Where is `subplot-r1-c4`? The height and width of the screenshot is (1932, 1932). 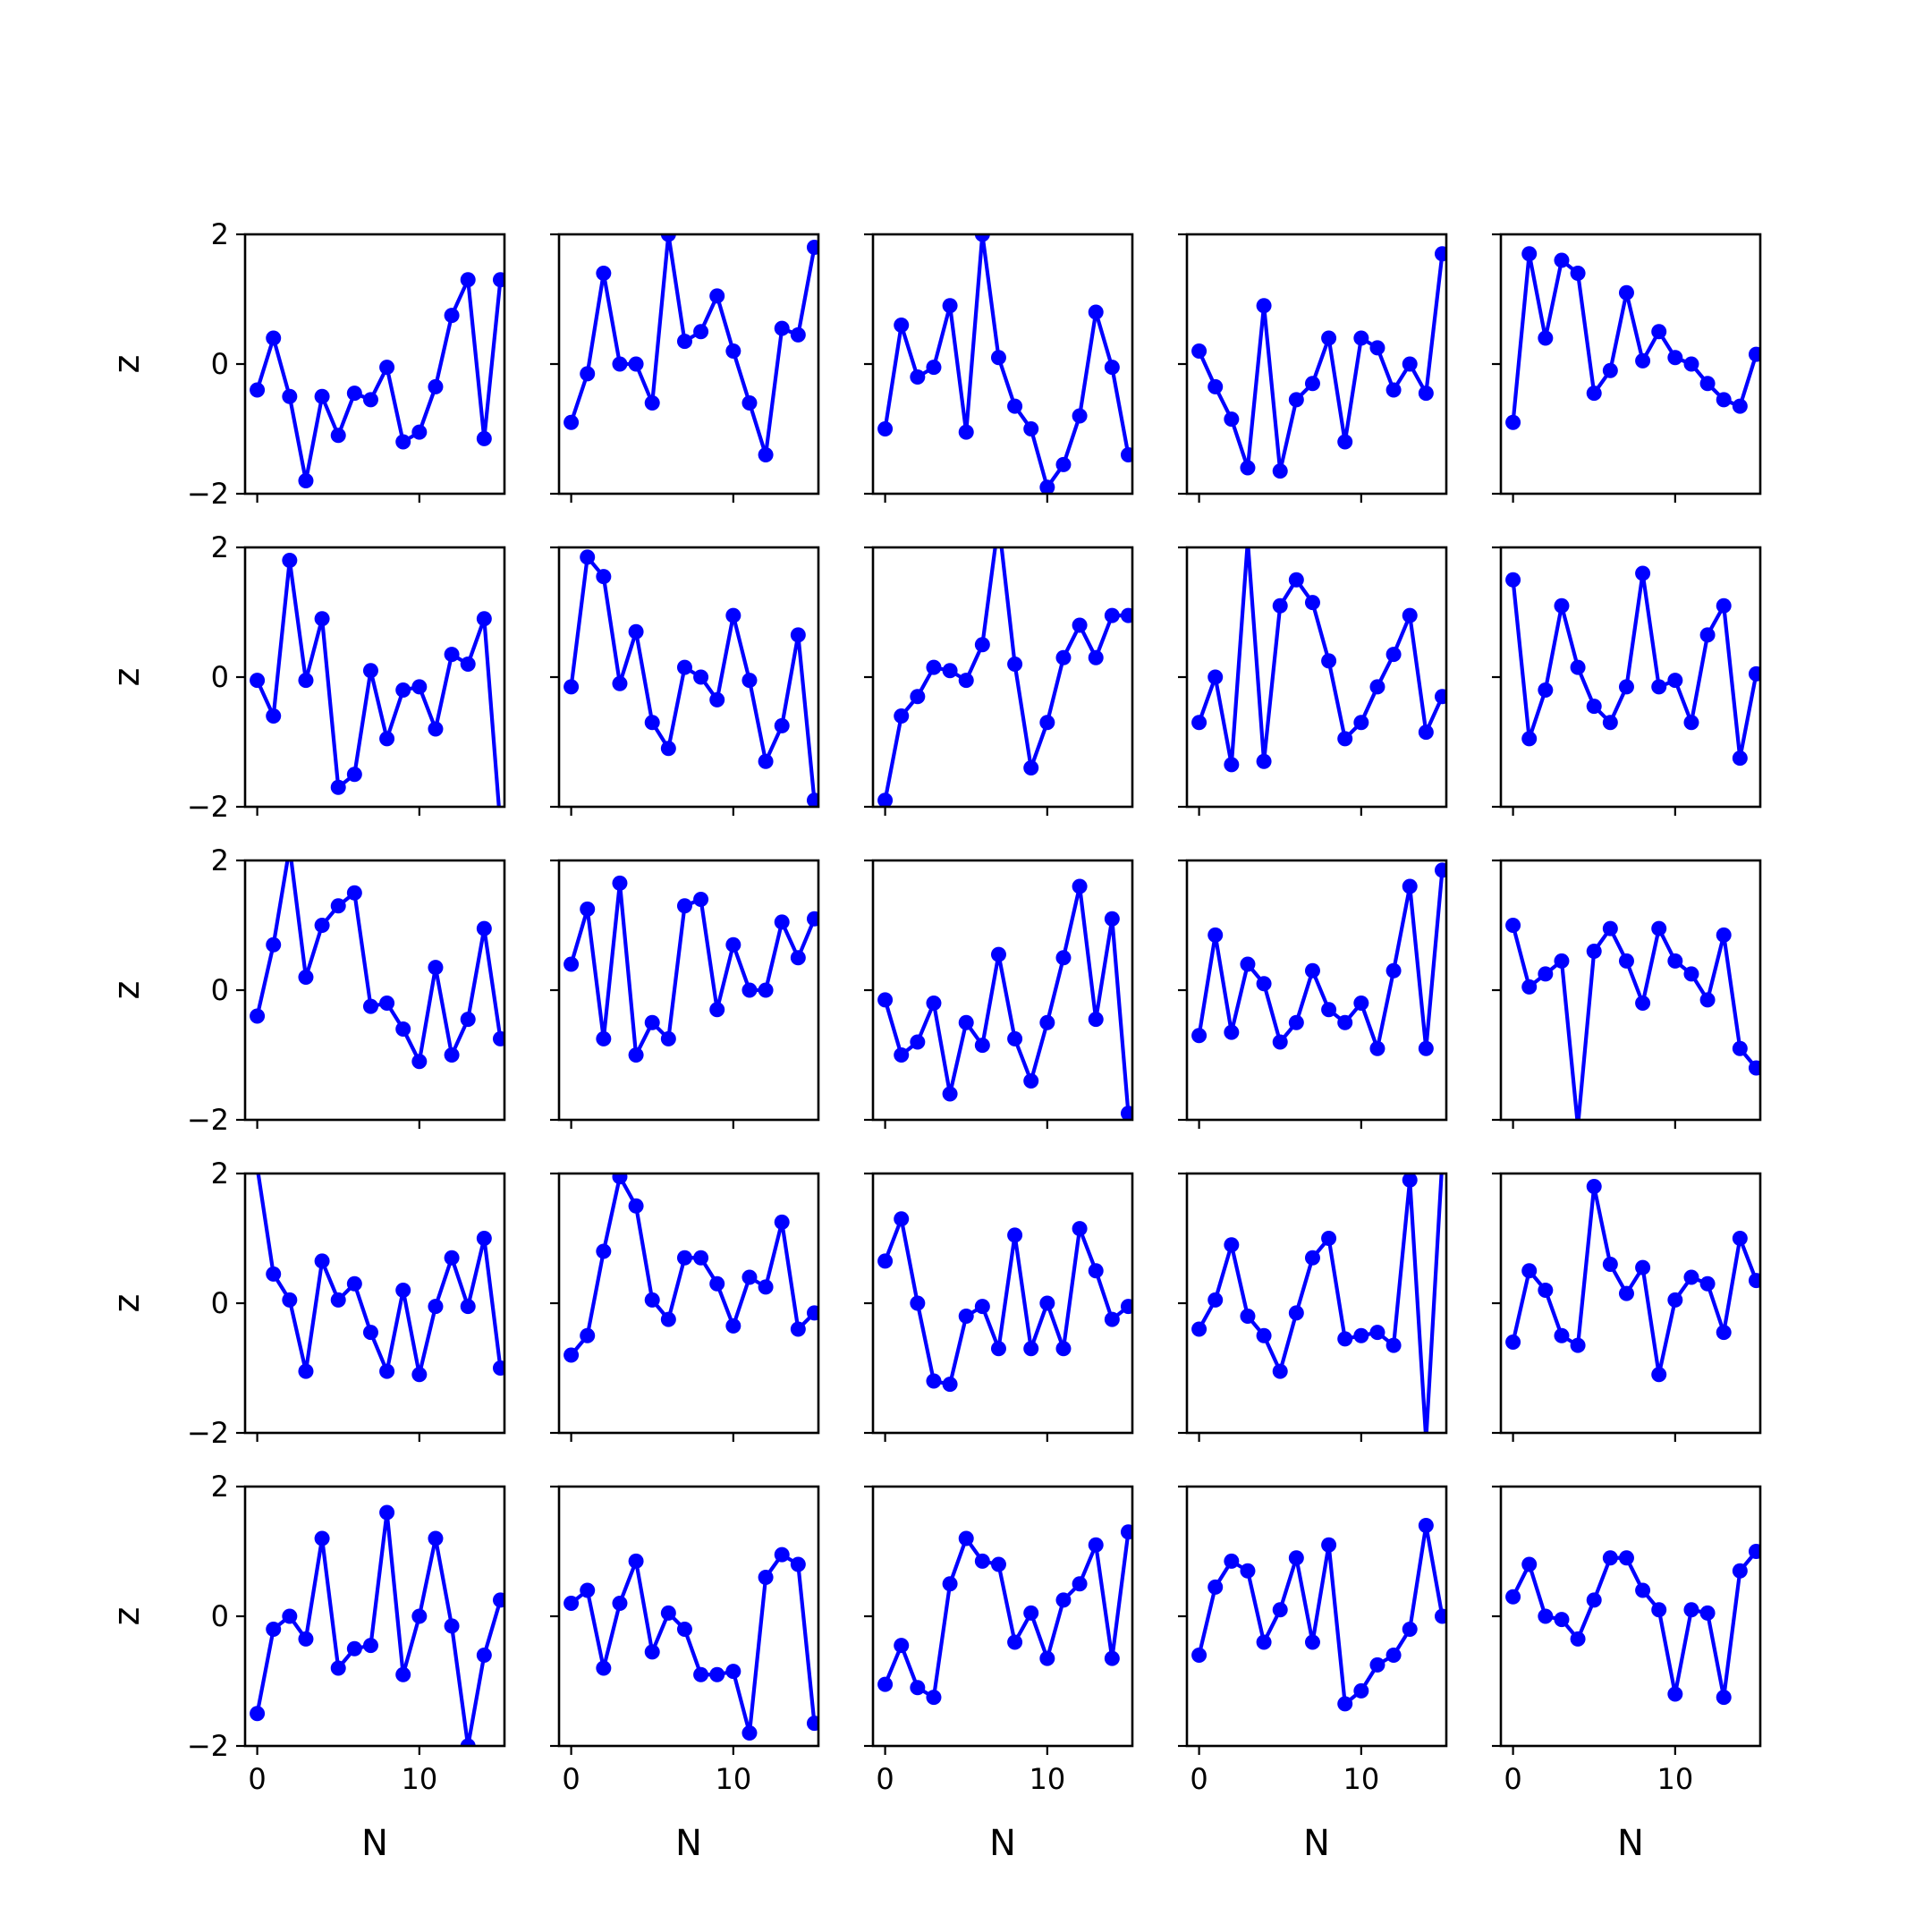
subplot-r1-c4 is located at coordinates (1313, 368).